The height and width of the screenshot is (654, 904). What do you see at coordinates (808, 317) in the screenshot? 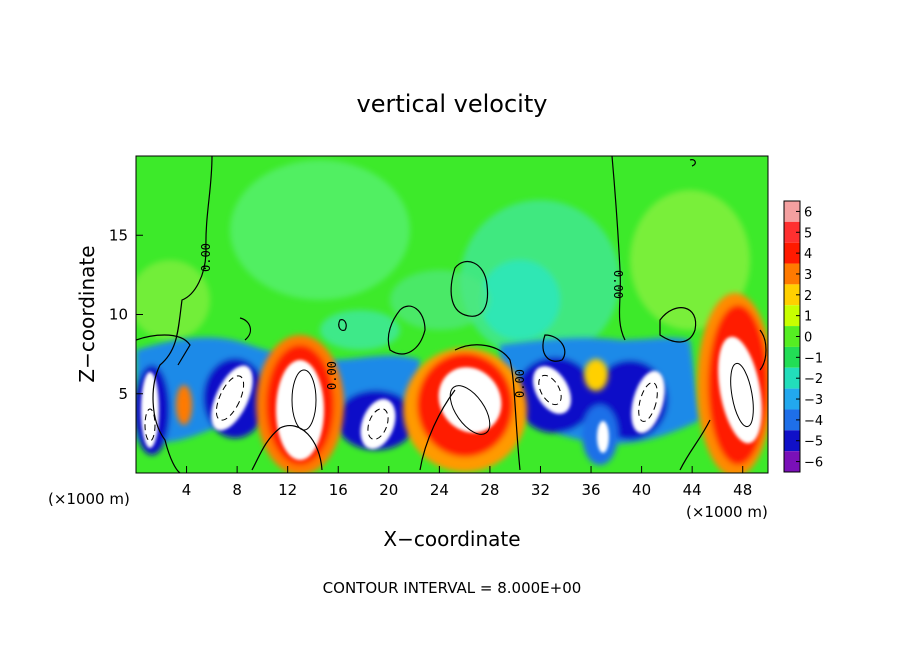
I see `colorbar-level-label: 1` at bounding box center [808, 317].